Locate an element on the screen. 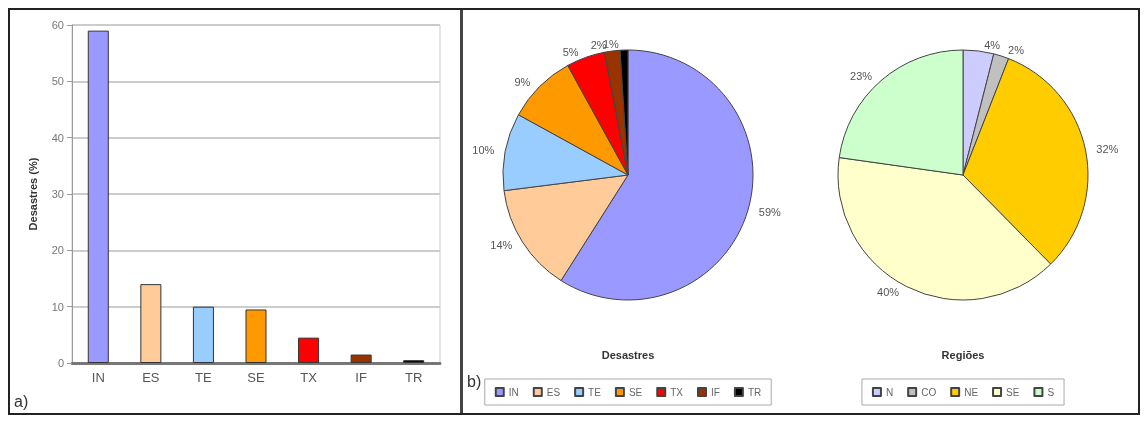  y-tick-label: 0 is located at coordinates (60, 363).